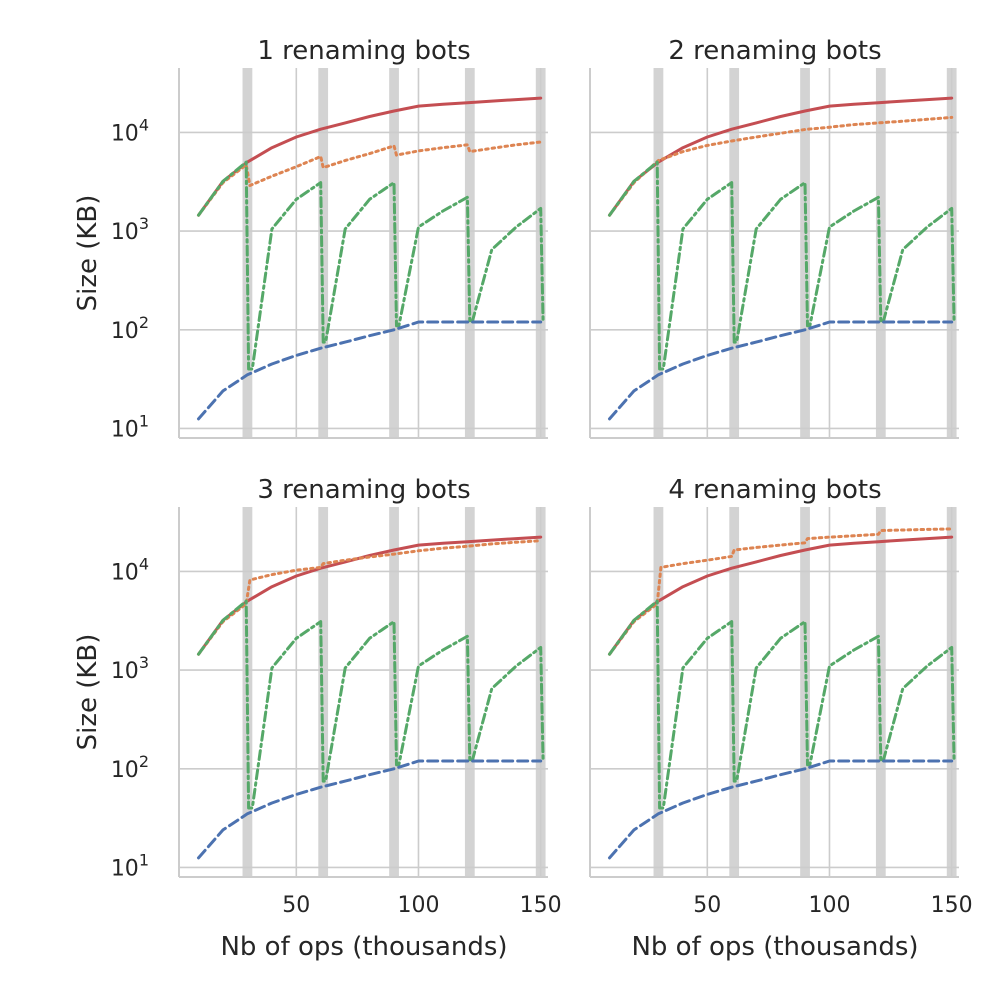 This screenshot has height=1000, width=1000. What do you see at coordinates (363, 51) in the screenshot?
I see `panel-title: 1 renaming bots` at bounding box center [363, 51].